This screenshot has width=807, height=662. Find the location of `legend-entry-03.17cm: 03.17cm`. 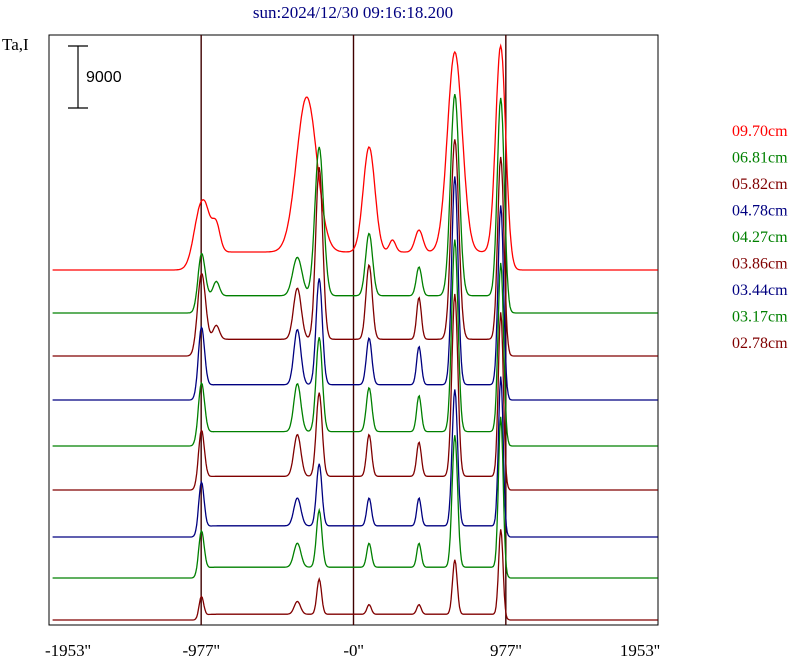

legend-entry-03.17cm: 03.17cm is located at coordinates (760, 317).